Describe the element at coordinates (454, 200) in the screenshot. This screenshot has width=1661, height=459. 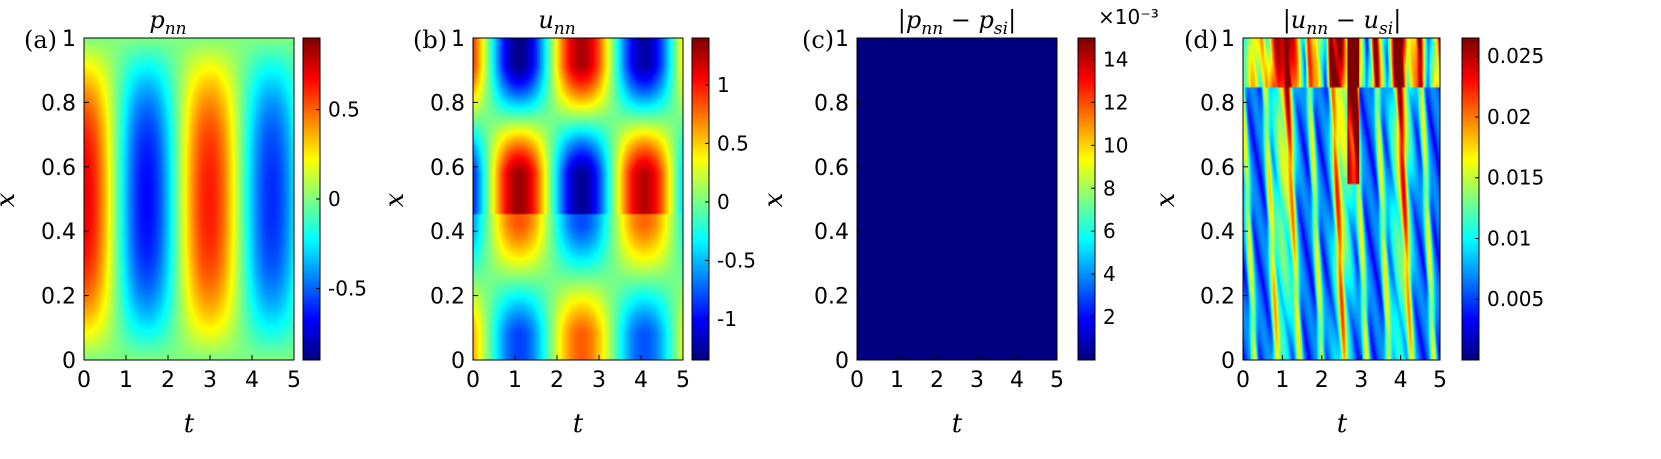
I see `y-ticks-b: 0 0.2 0.4 0.6 0.8 1` at that location.